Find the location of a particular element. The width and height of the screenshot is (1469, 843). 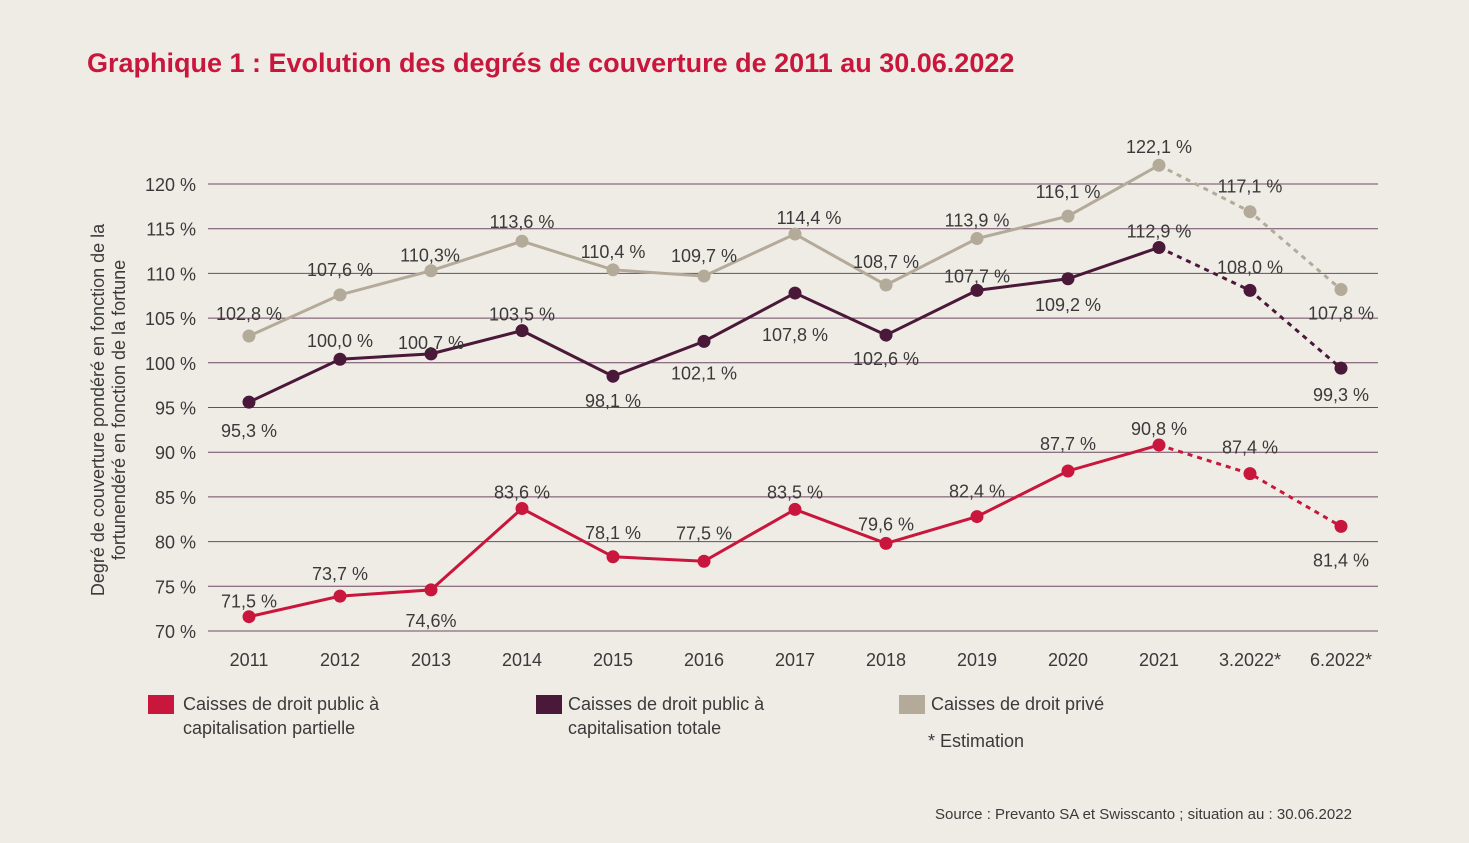

y-tick-label: 95 % is located at coordinates (175, 409).